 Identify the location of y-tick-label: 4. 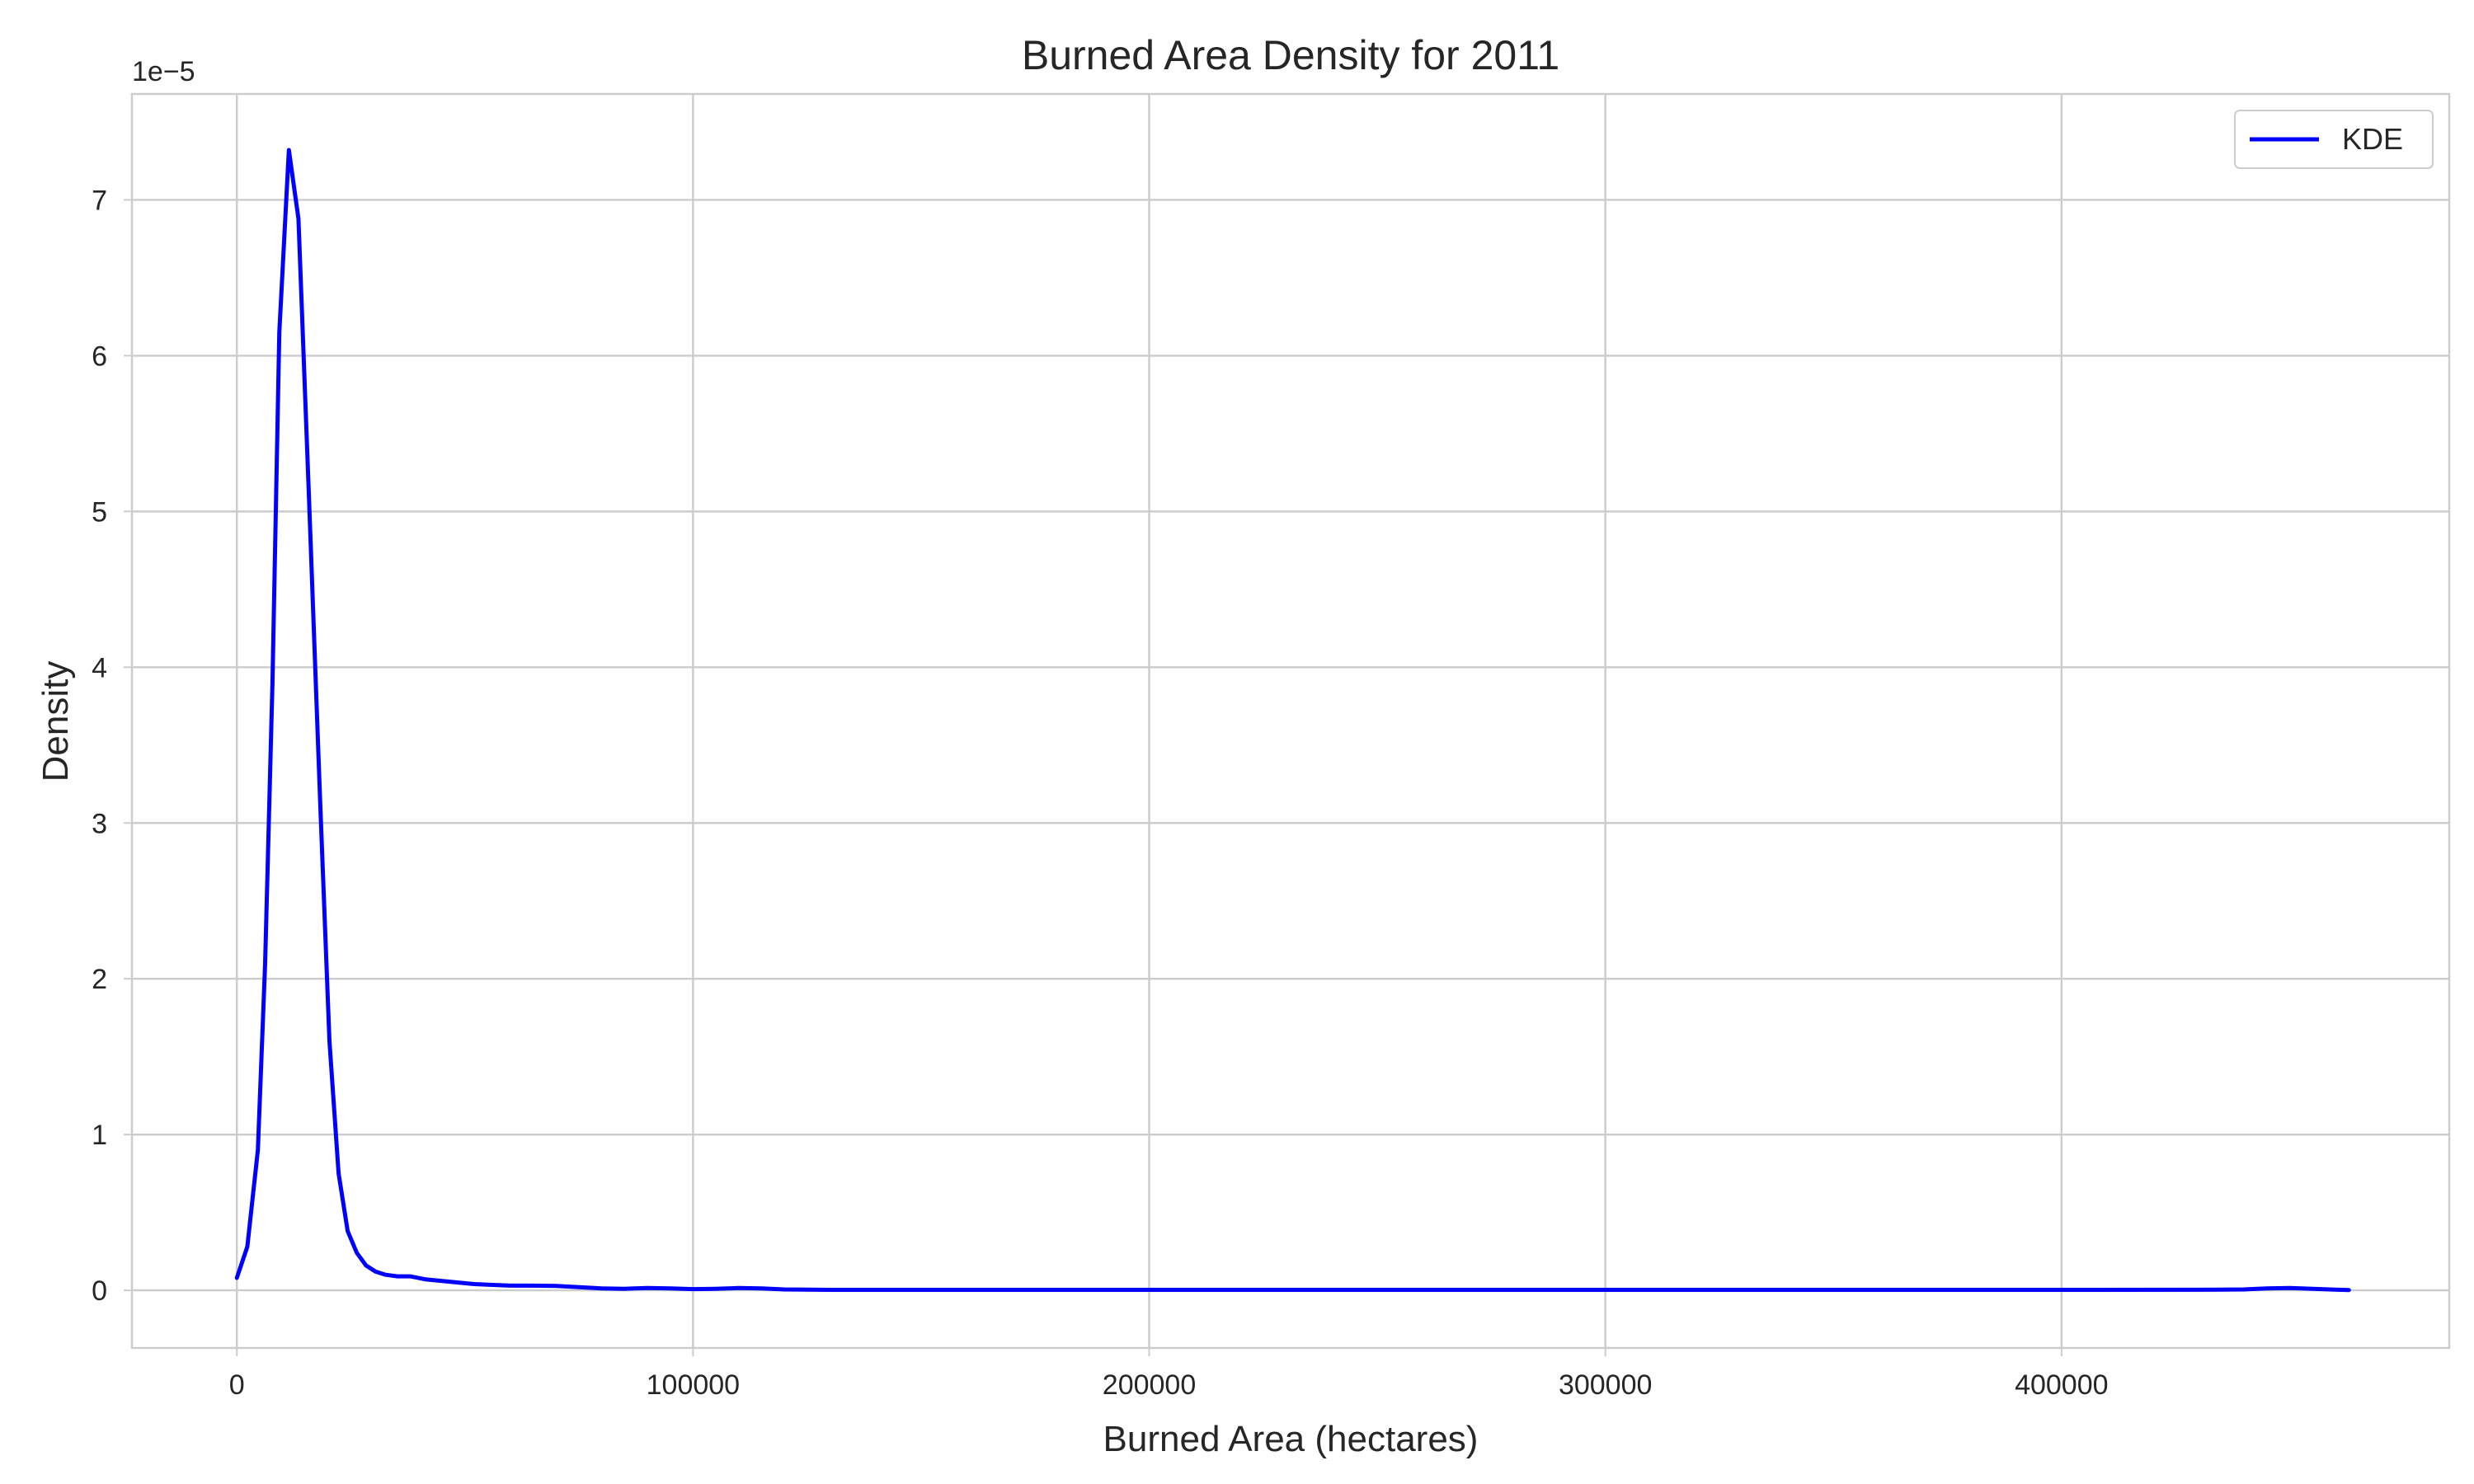
(99, 667).